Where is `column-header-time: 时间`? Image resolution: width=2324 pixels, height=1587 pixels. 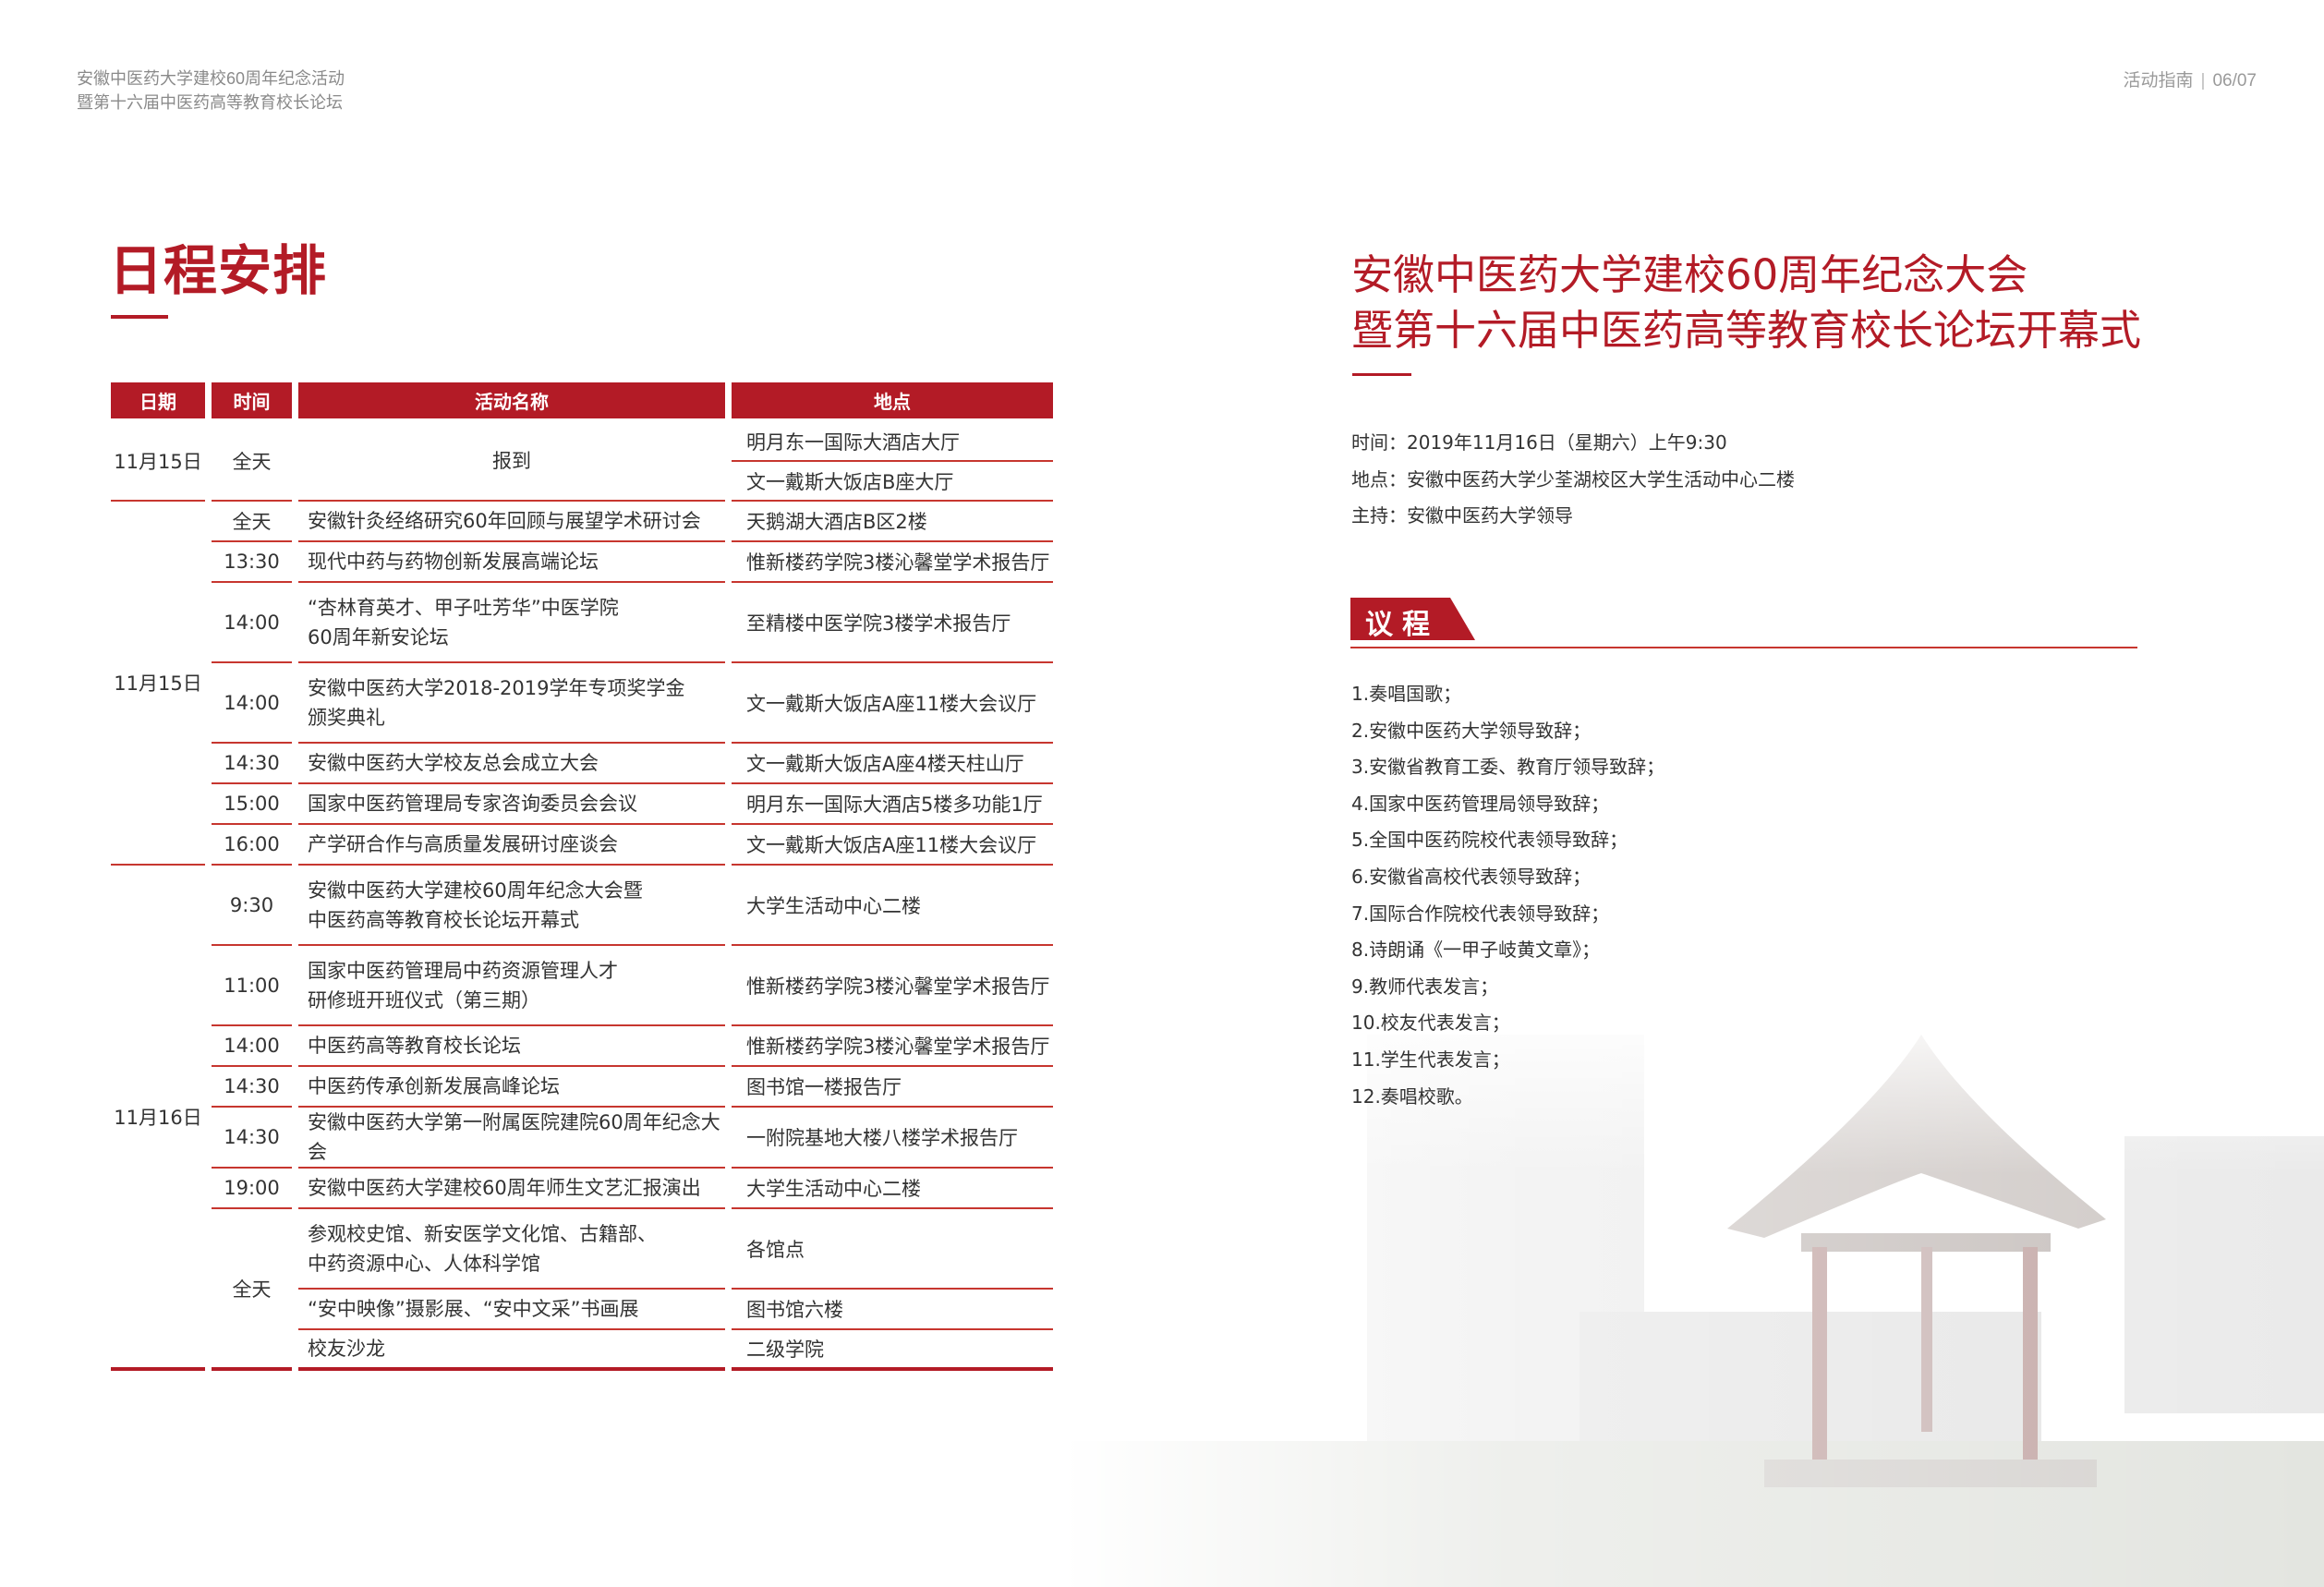
column-header-time: 时间 is located at coordinates (252, 400).